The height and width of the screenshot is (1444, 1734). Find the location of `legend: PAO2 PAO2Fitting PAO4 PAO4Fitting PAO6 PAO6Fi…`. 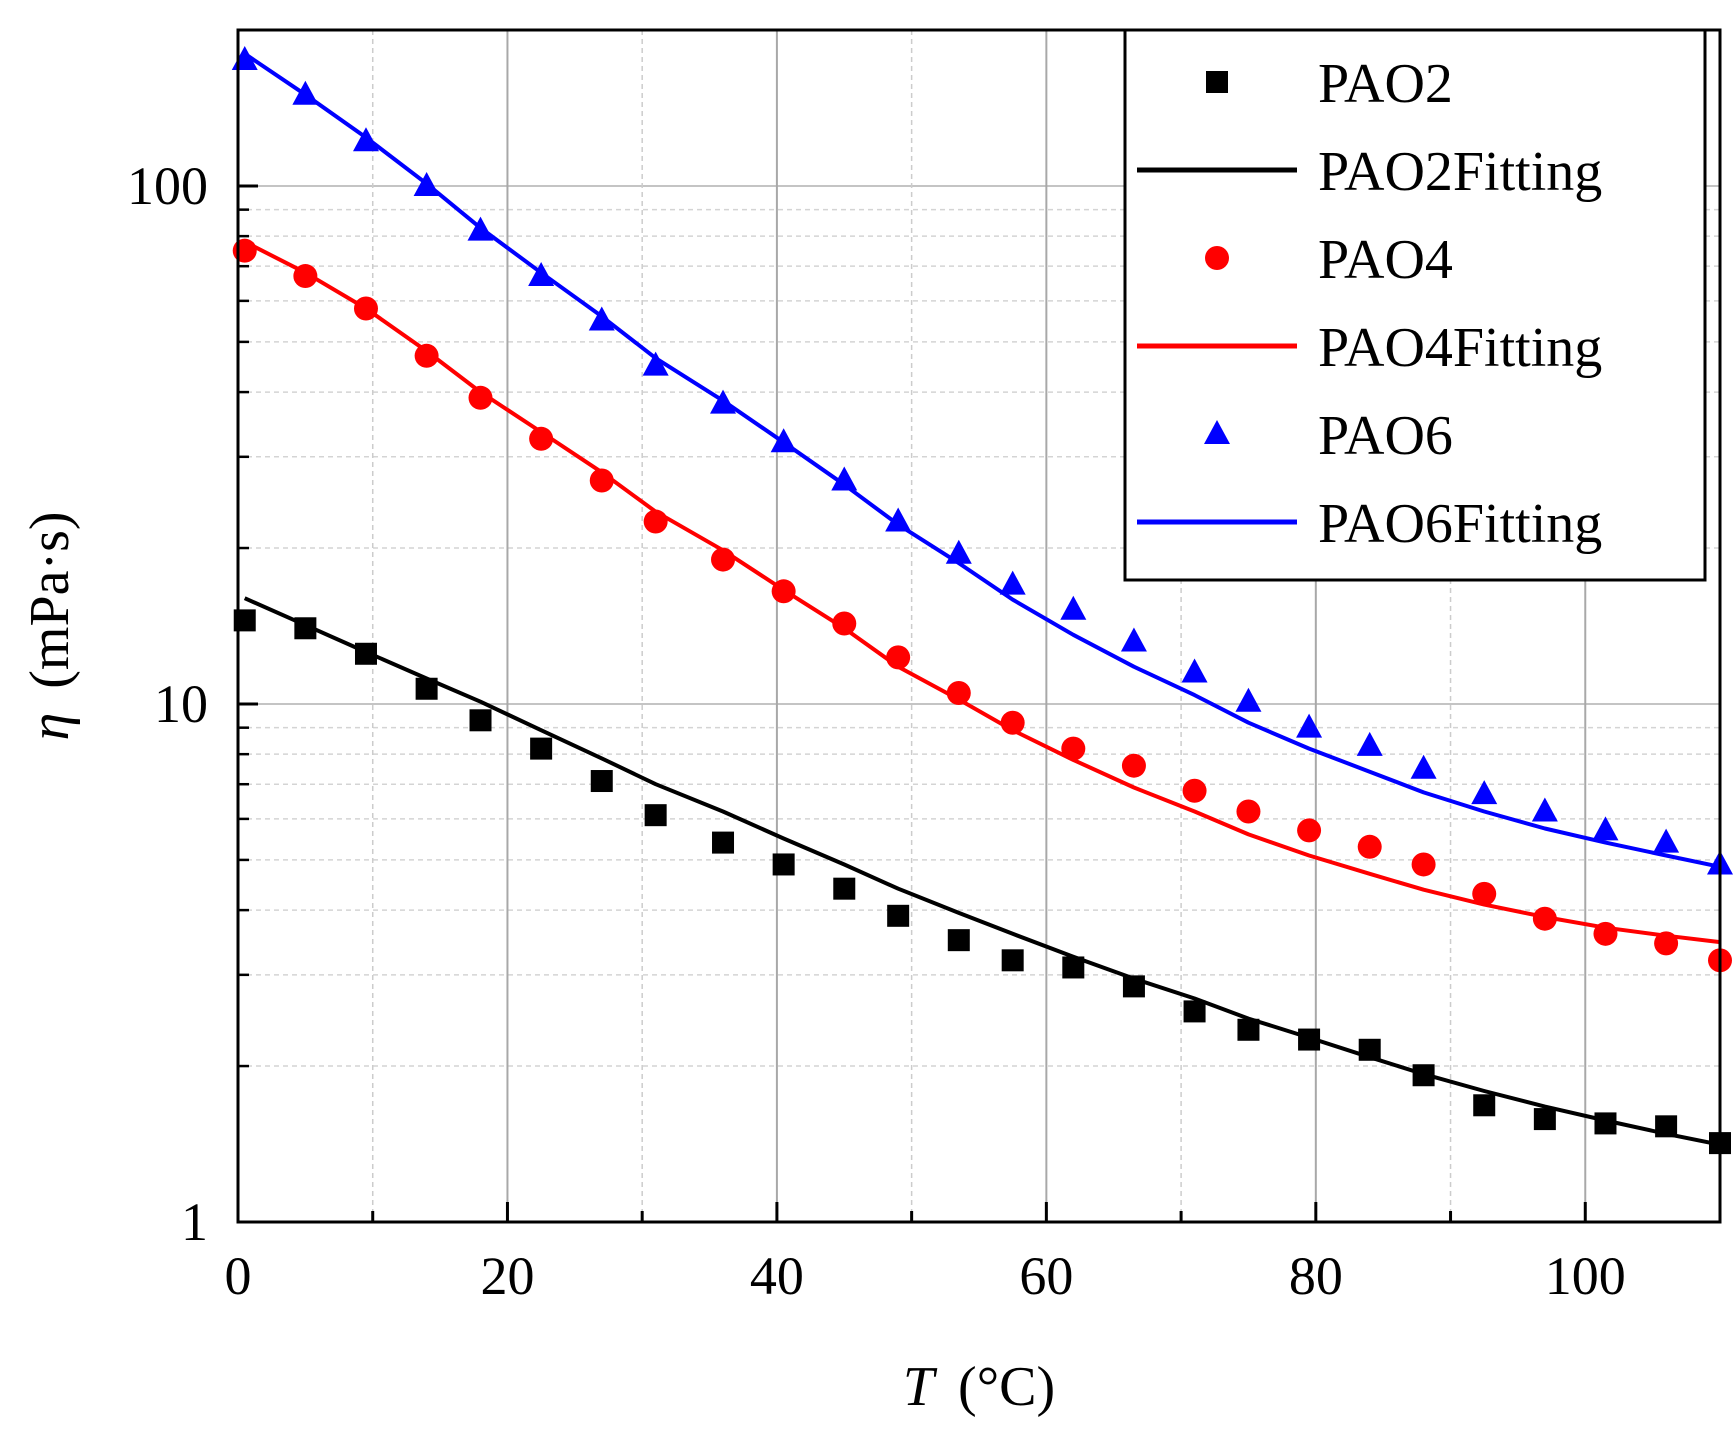

legend: PAO2 PAO2Fitting PAO4 PAO4Fitting PAO6 PAO6Fi… is located at coordinates (1415, 305).